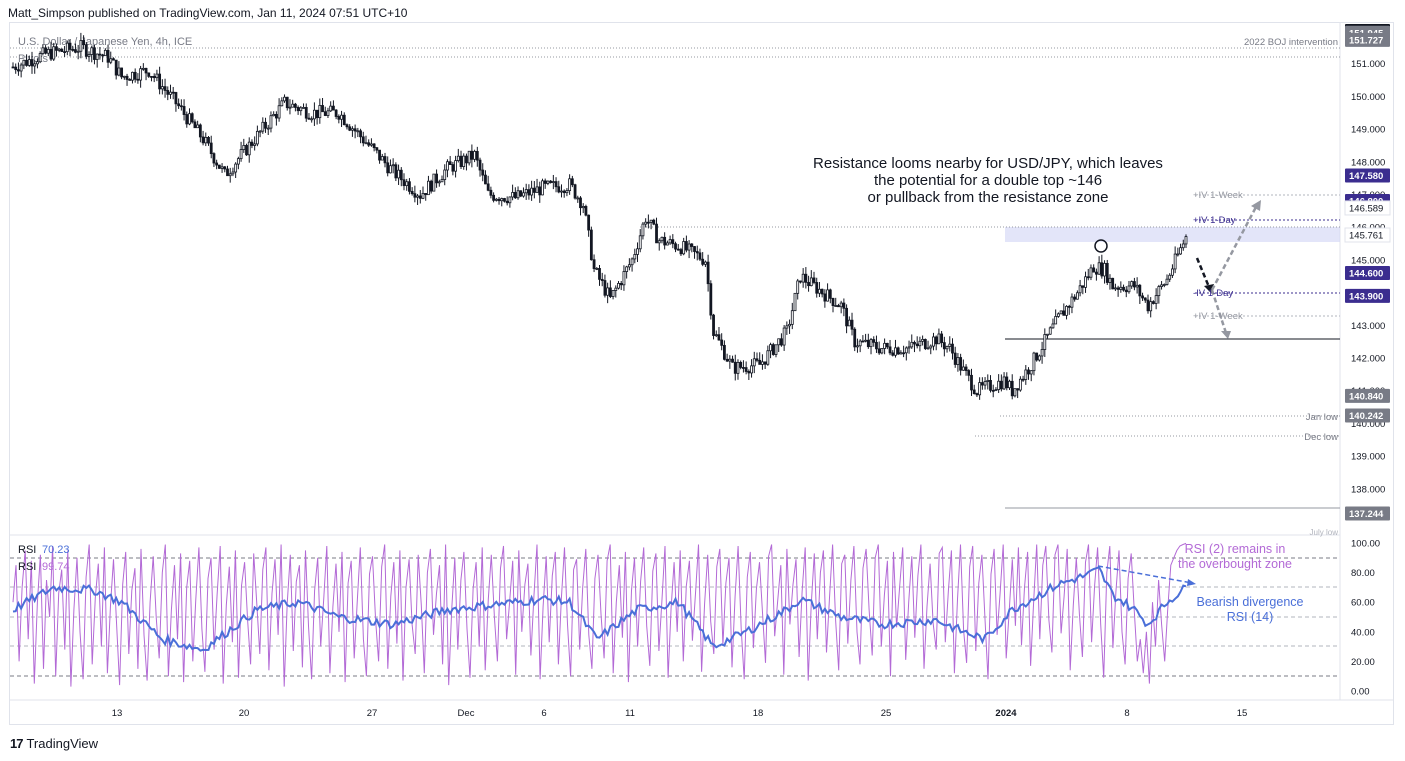 The image size is (1405, 761). Describe the element at coordinates (1321, 437) in the screenshot. I see `dec-low-label: Dec low` at that location.